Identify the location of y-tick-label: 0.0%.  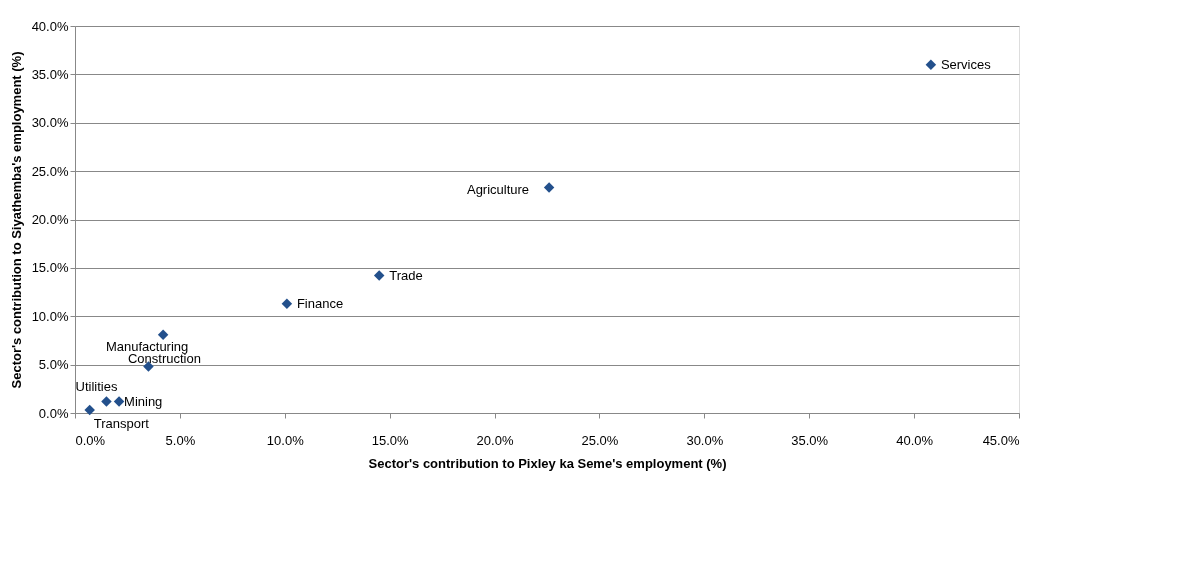
(53, 413).